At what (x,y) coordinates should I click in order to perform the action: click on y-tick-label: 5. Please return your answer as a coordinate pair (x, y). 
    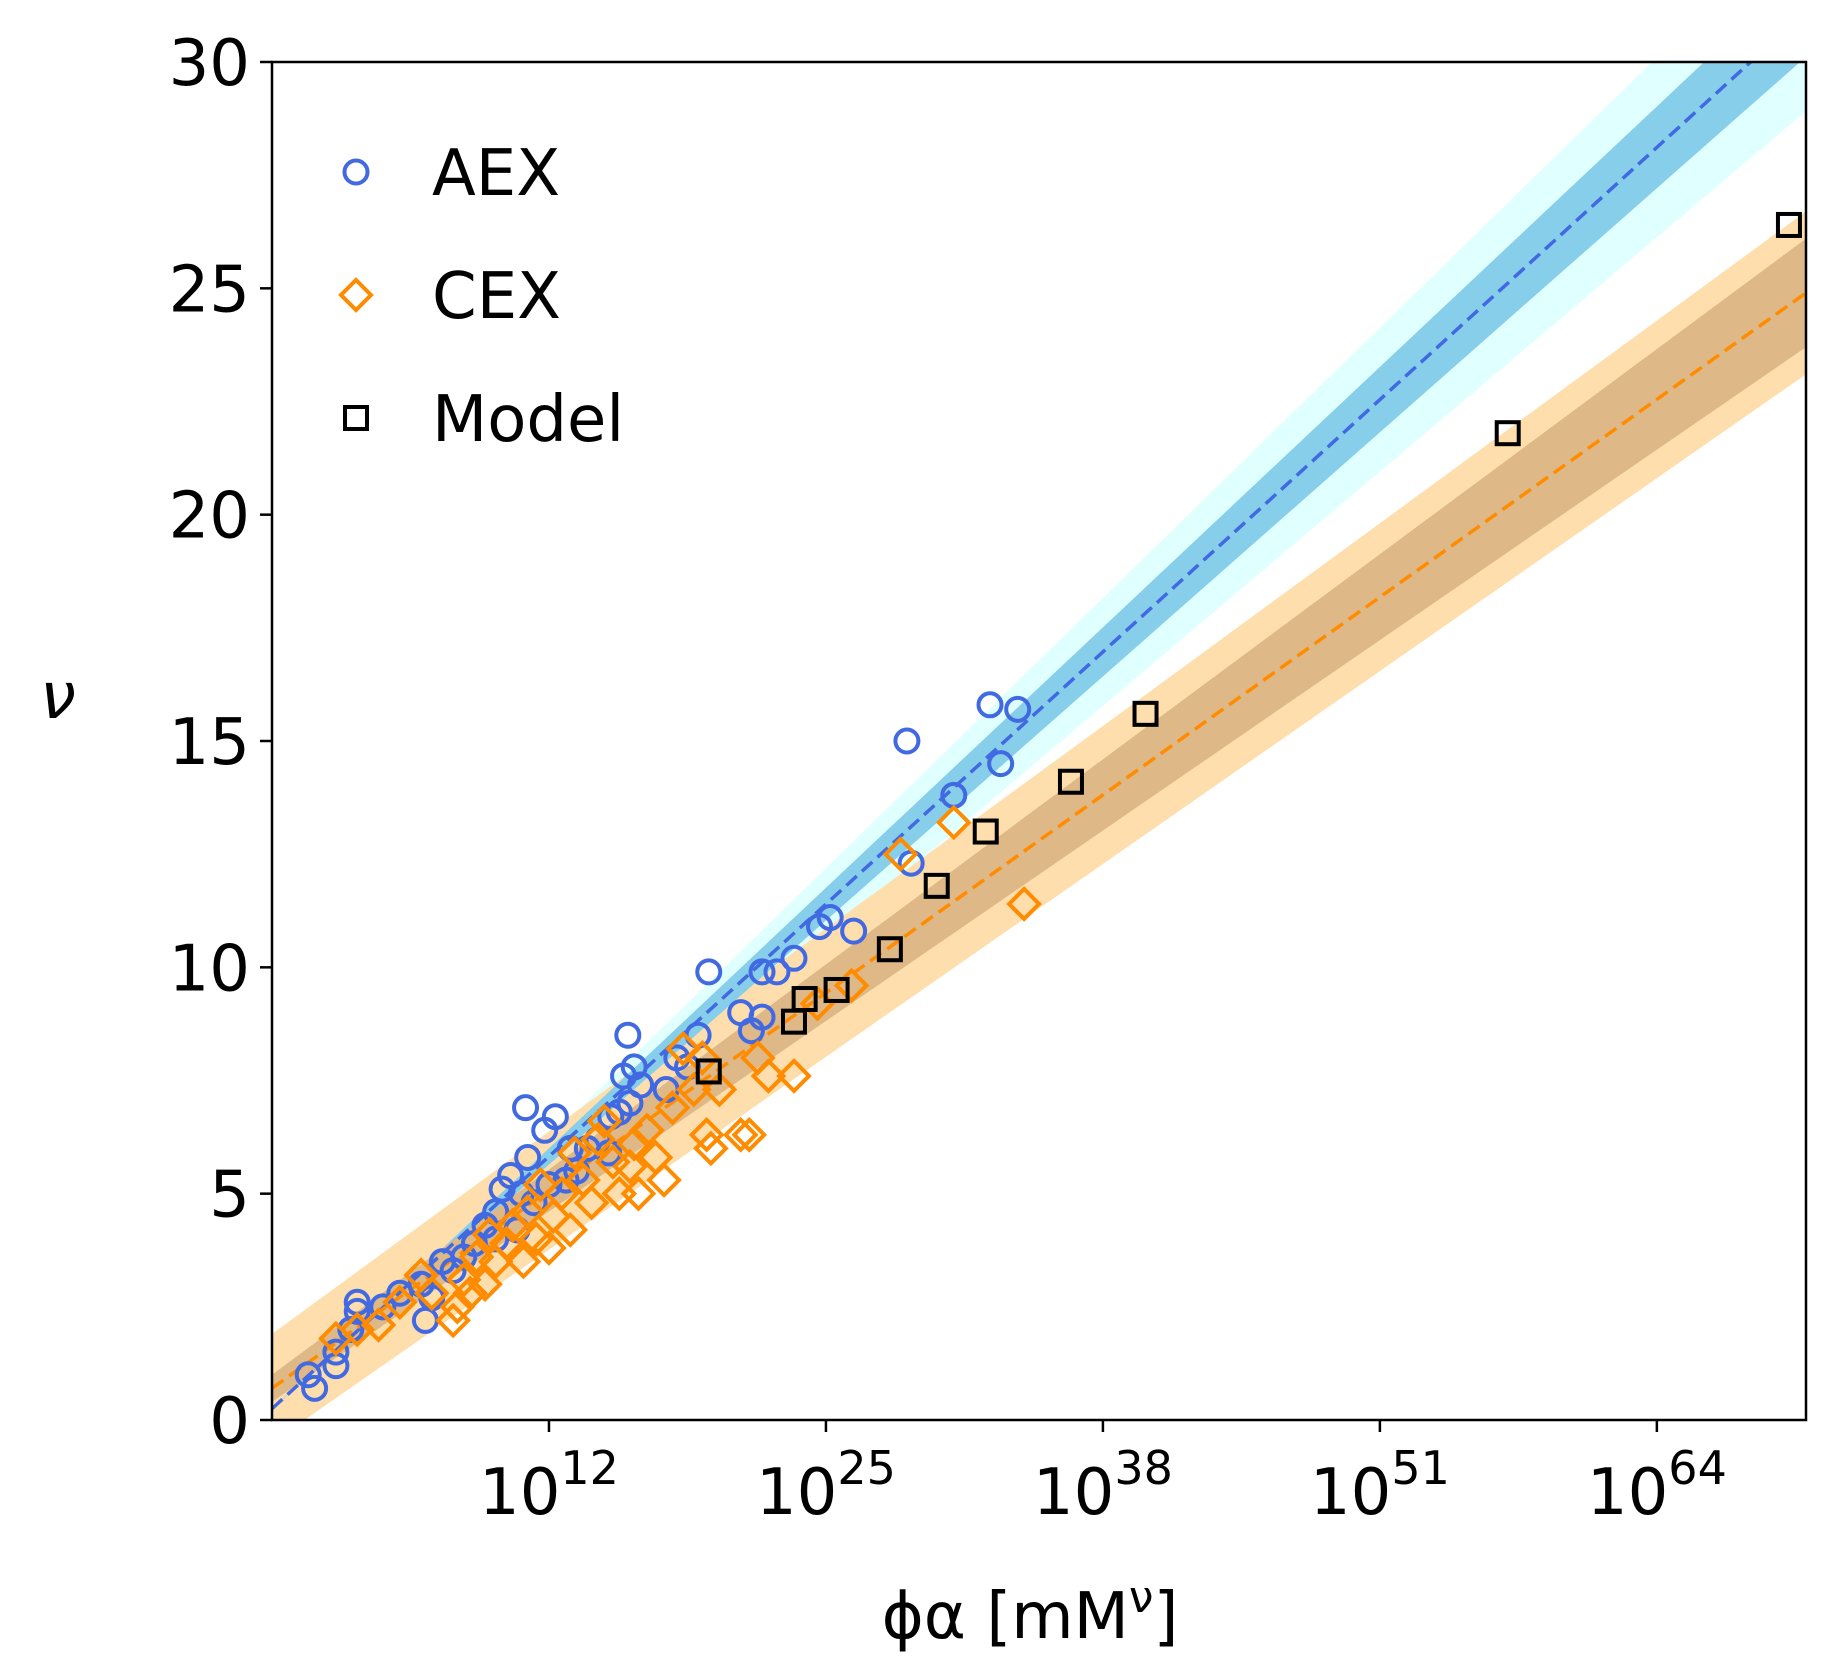
    Looking at the image, I should click on (229, 1196).